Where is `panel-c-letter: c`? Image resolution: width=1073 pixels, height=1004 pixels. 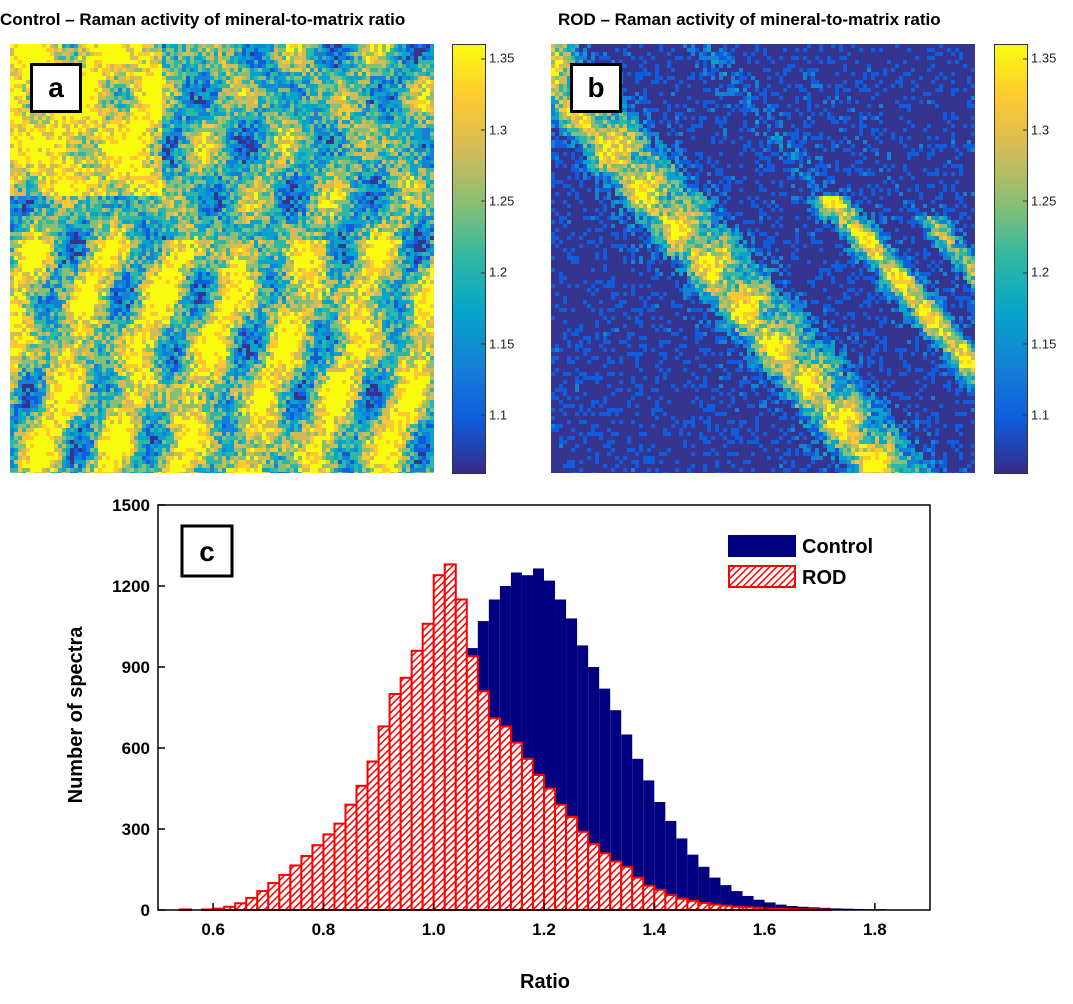
panel-c-letter: c is located at coordinates (207, 551).